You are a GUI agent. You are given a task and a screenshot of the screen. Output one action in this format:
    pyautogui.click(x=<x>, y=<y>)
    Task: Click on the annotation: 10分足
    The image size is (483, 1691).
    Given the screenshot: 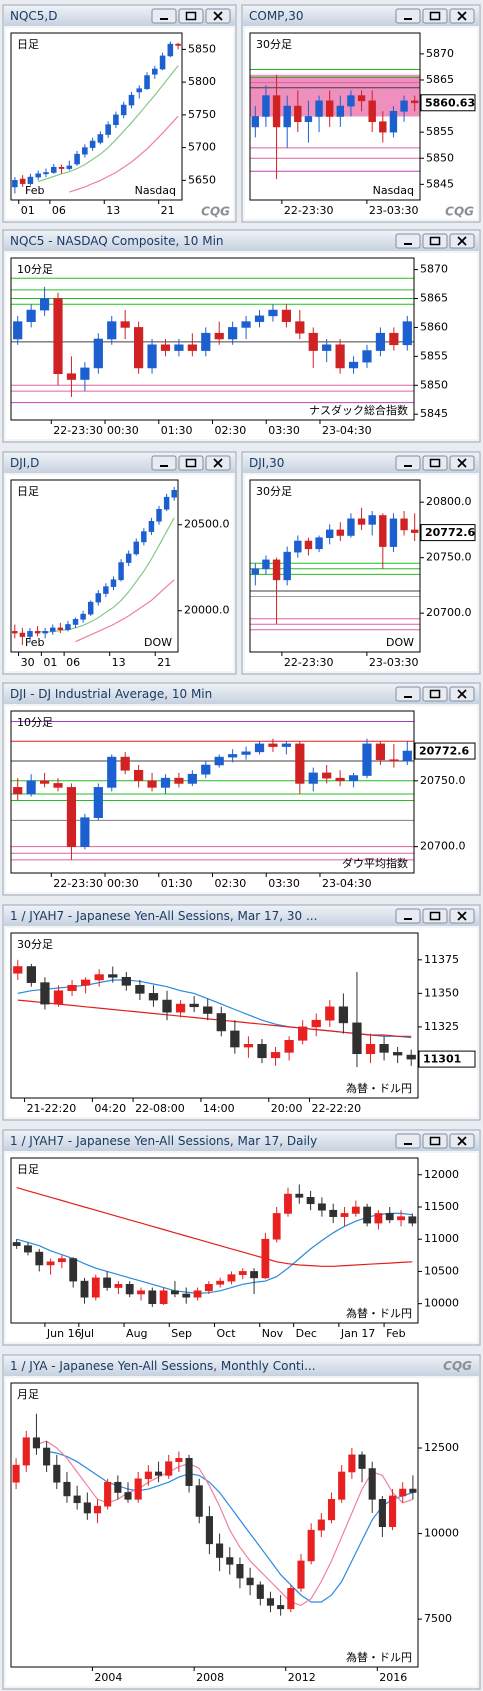 What is the action you would take?
    pyautogui.click(x=35, y=269)
    